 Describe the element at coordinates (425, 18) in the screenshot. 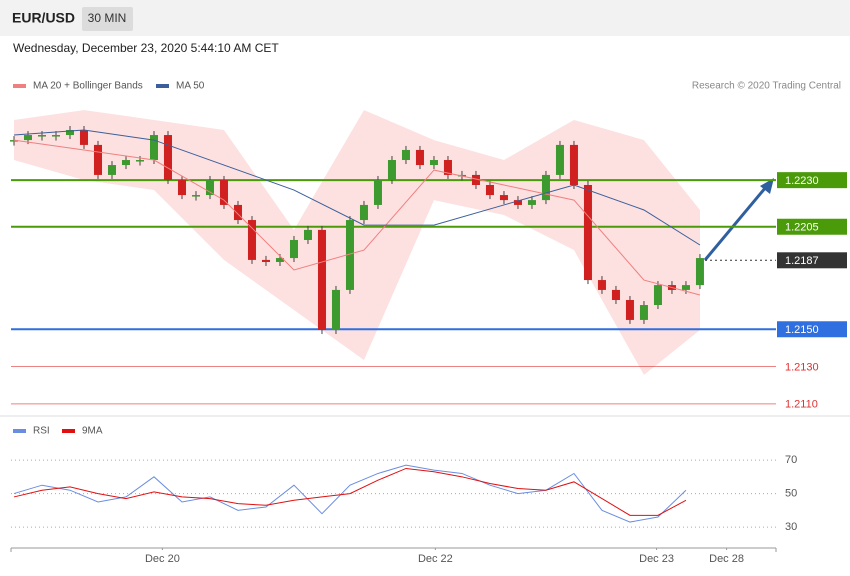

I see `header-bar` at that location.